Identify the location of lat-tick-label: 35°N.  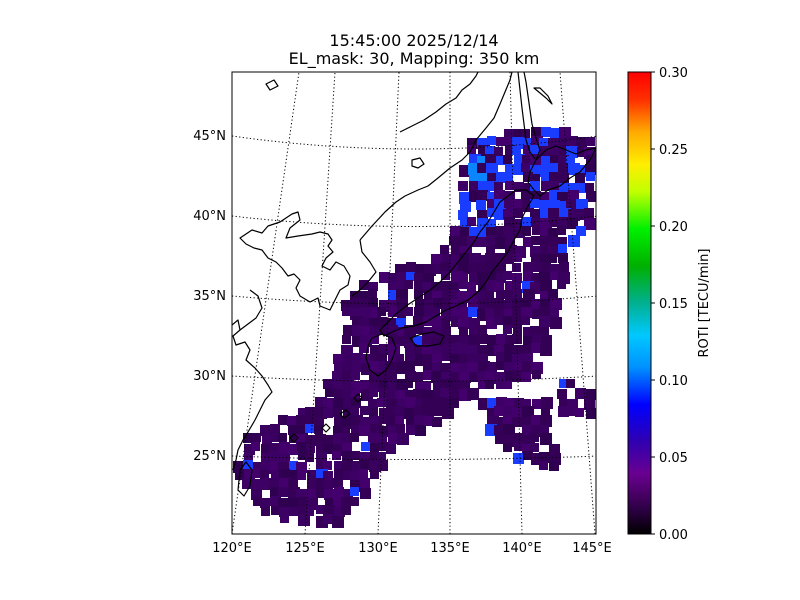
(209, 296).